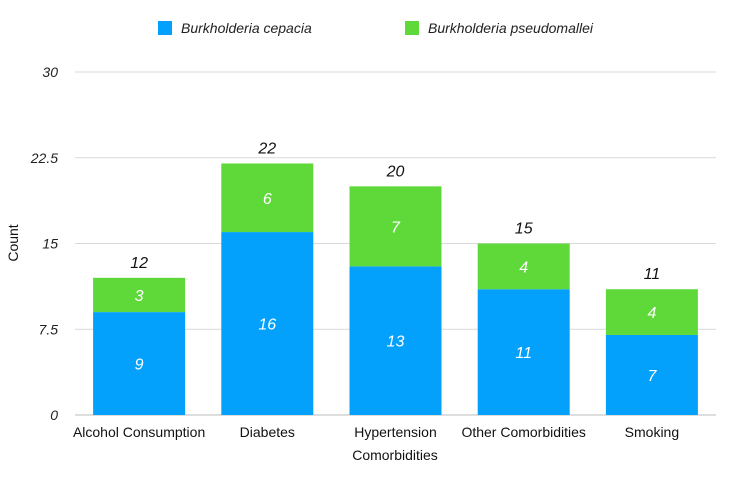  What do you see at coordinates (652, 274) in the screenshot?
I see `total-label: 11` at bounding box center [652, 274].